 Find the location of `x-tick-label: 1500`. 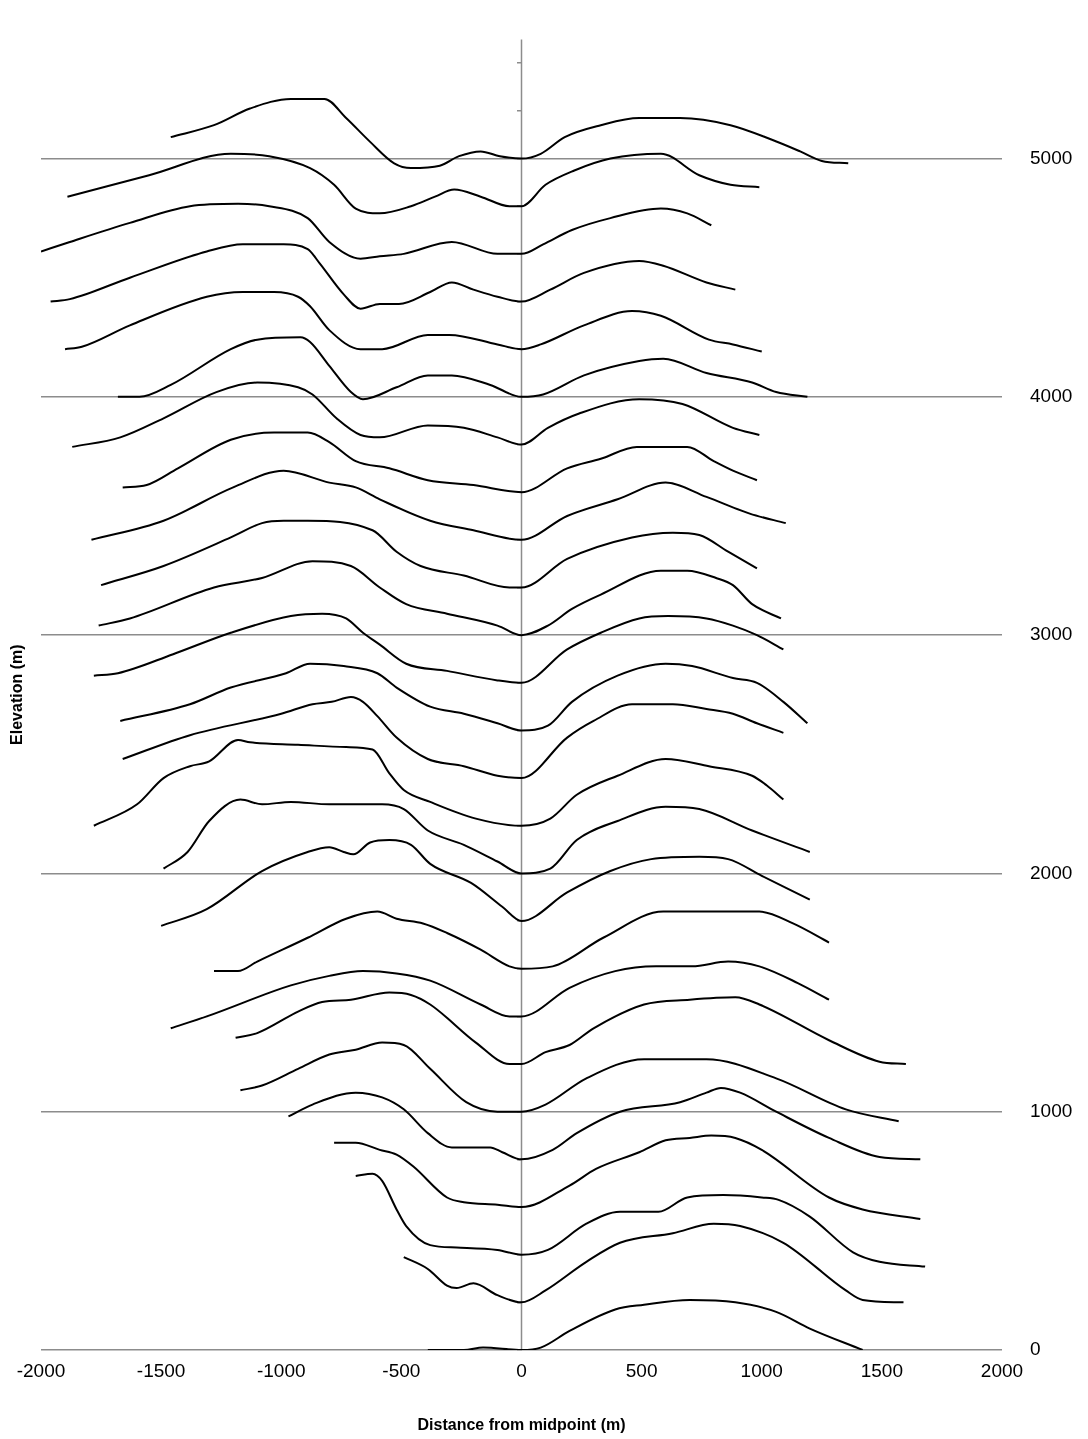

x-tick-label: 1500 is located at coordinates (882, 1370).